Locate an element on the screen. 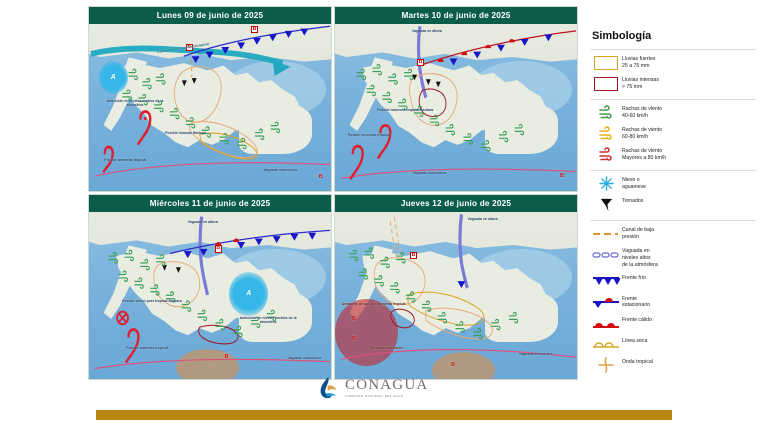  legend-label: Frente estacionario is located at coordinates (636, 302).